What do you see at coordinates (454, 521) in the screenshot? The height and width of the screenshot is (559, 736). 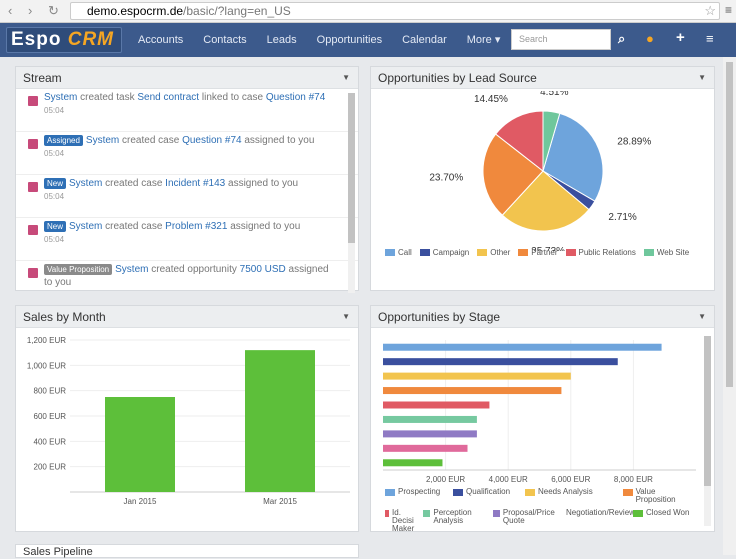 I see `legend-item: Perception Analysis` at bounding box center [454, 521].